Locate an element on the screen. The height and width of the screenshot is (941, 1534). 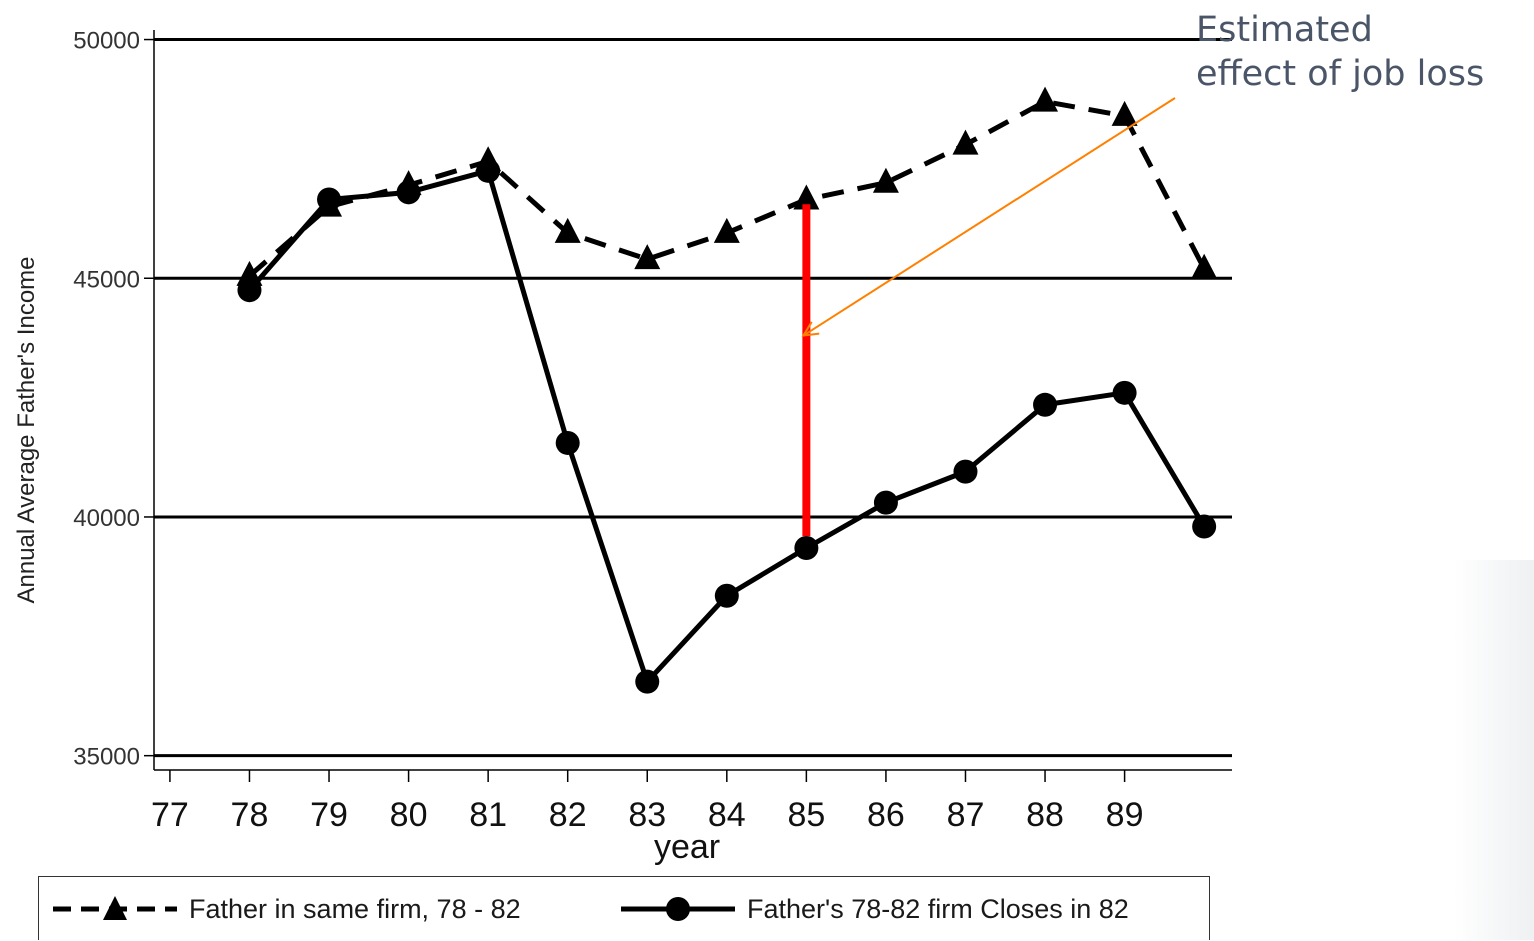
x-tick-label: 77 is located at coordinates (170, 815).